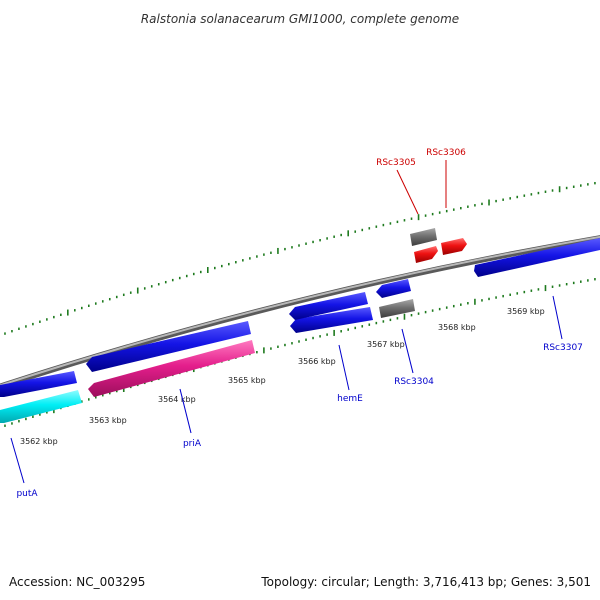 This screenshot has width=600, height=600. I want to click on gene-label-putA: putA, so click(27, 494).